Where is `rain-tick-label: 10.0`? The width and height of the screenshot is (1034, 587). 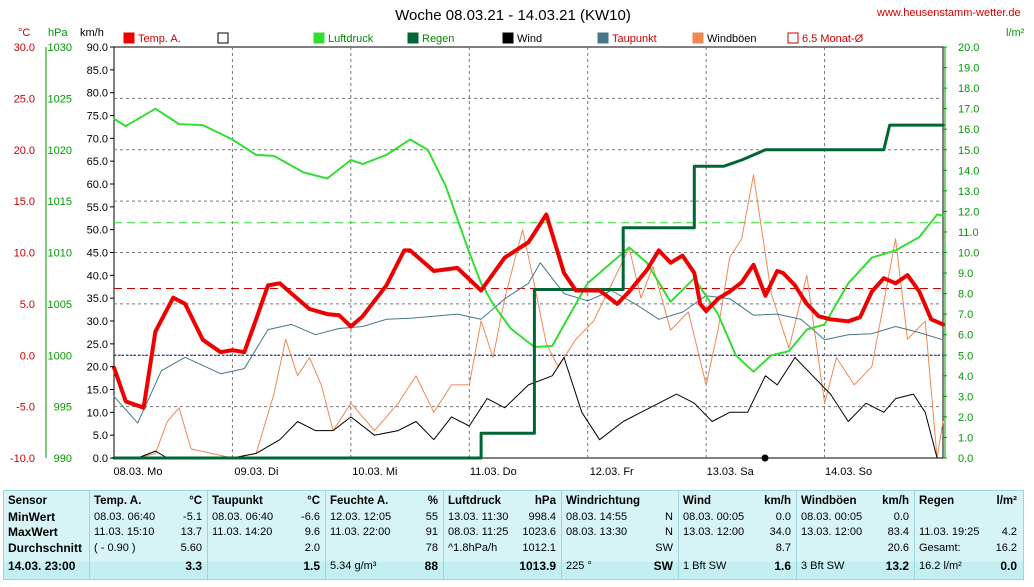
rain-tick-label: 10.0 is located at coordinates (968, 254).